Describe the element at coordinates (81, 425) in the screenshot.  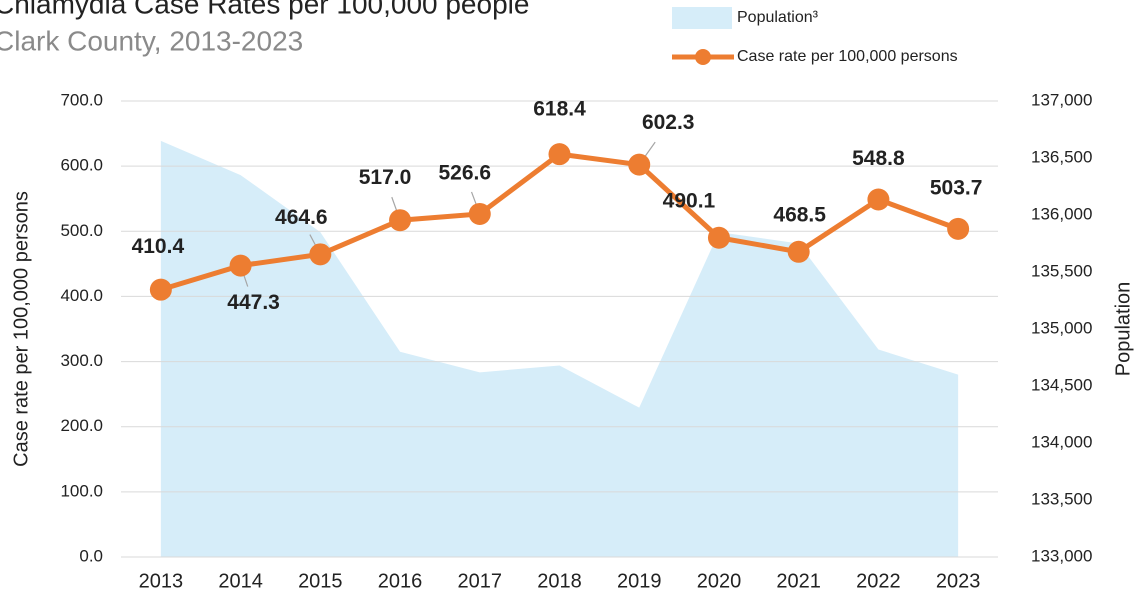
I see `y-tick-label: 200.0` at that location.